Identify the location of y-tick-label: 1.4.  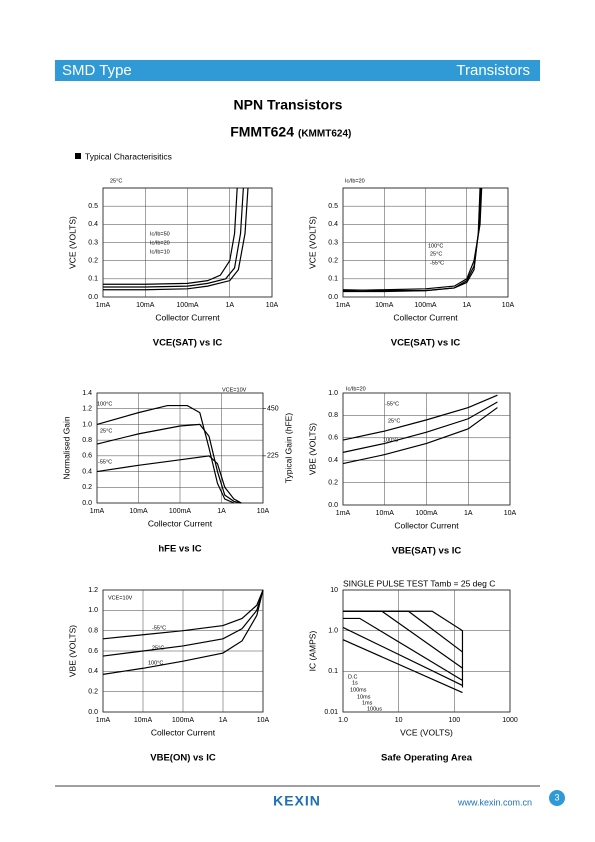
(87, 393).